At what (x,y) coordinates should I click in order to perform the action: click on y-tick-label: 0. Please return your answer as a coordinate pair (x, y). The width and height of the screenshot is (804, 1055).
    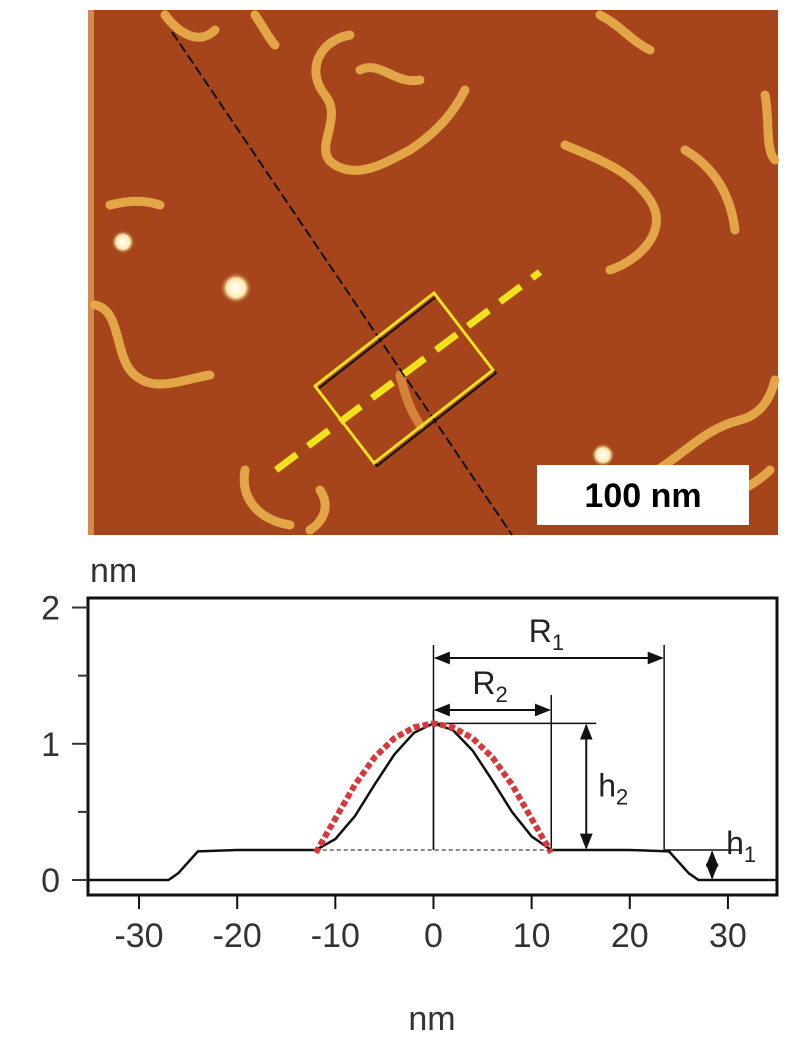
    Looking at the image, I should click on (50, 881).